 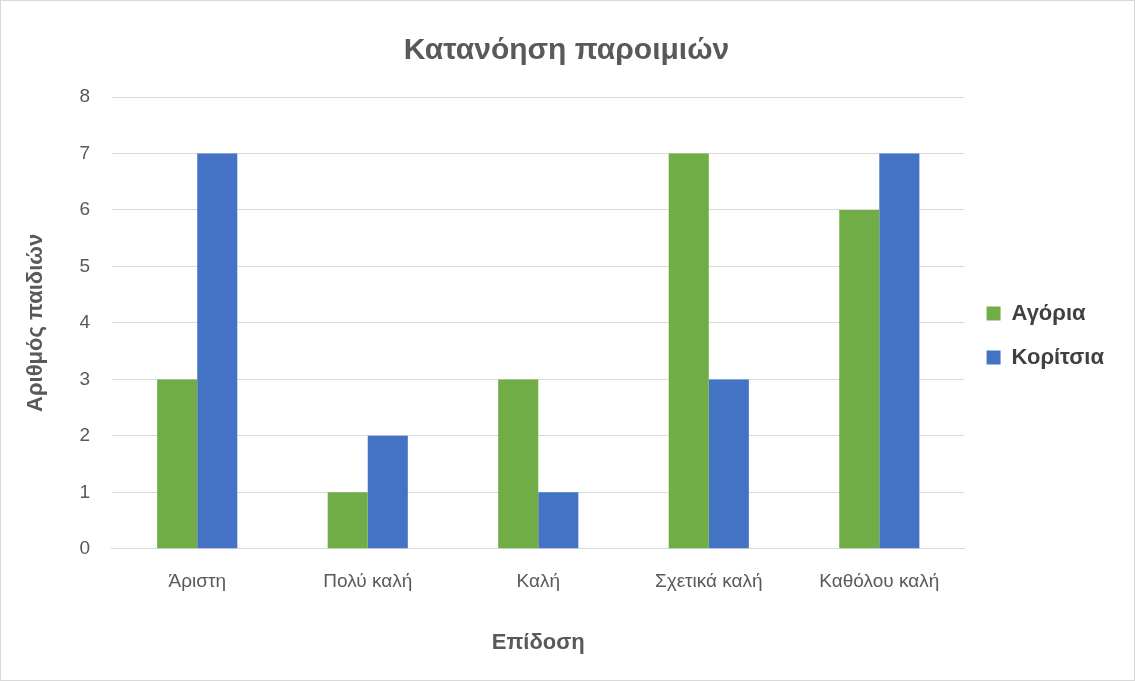 I want to click on y-tick-label: 5, so click(x=84, y=265).